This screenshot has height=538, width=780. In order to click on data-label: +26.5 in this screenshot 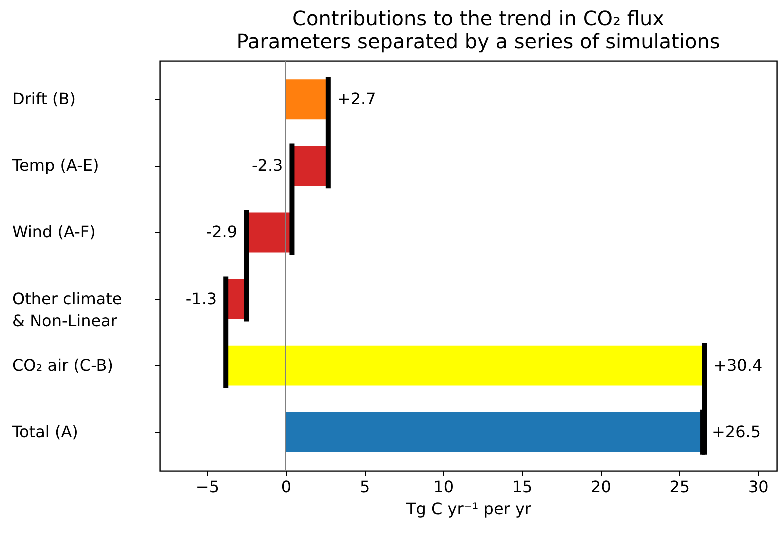, I will do `click(737, 432)`.